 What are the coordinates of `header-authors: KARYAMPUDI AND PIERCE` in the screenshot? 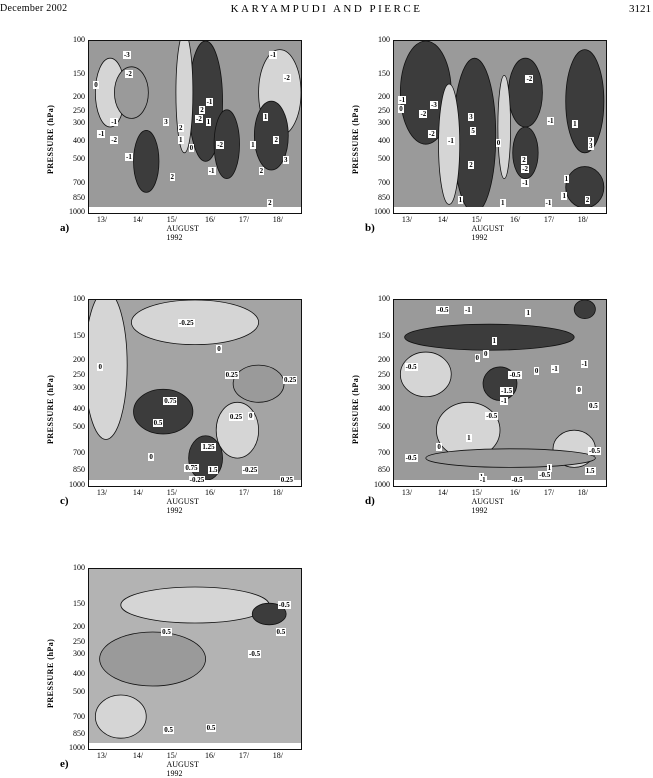 It's located at (326, 9).